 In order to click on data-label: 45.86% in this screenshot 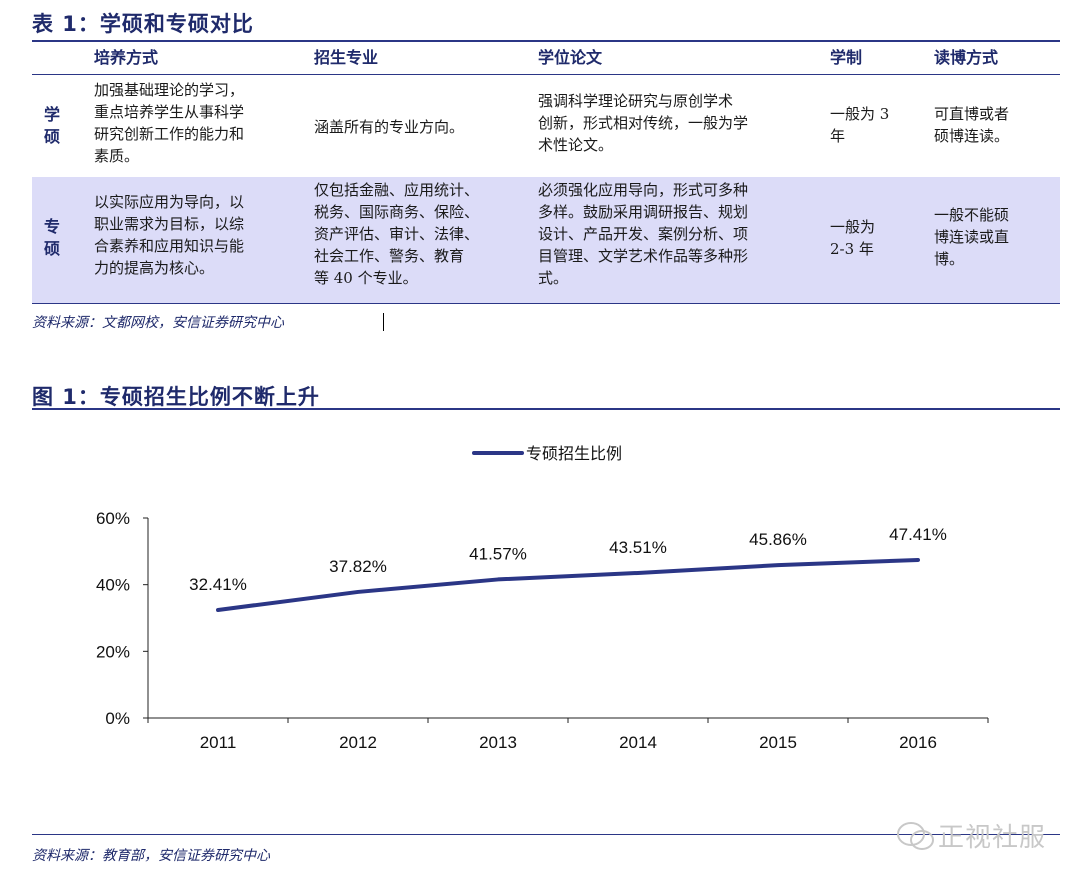, I will do `click(778, 539)`.